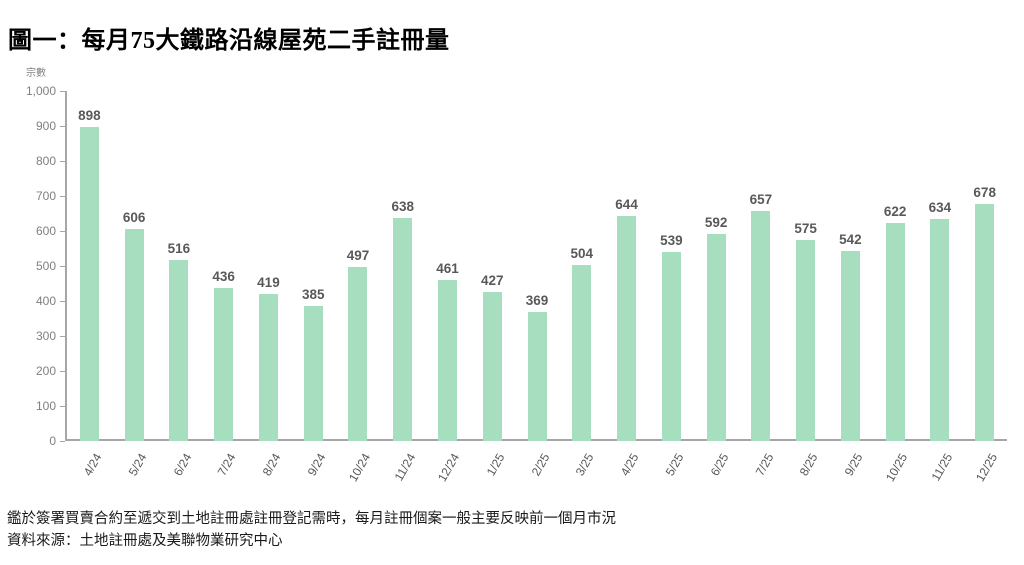 The width and height of the screenshot is (1024, 565). I want to click on bar-column: 419 8/24, so click(268, 284).